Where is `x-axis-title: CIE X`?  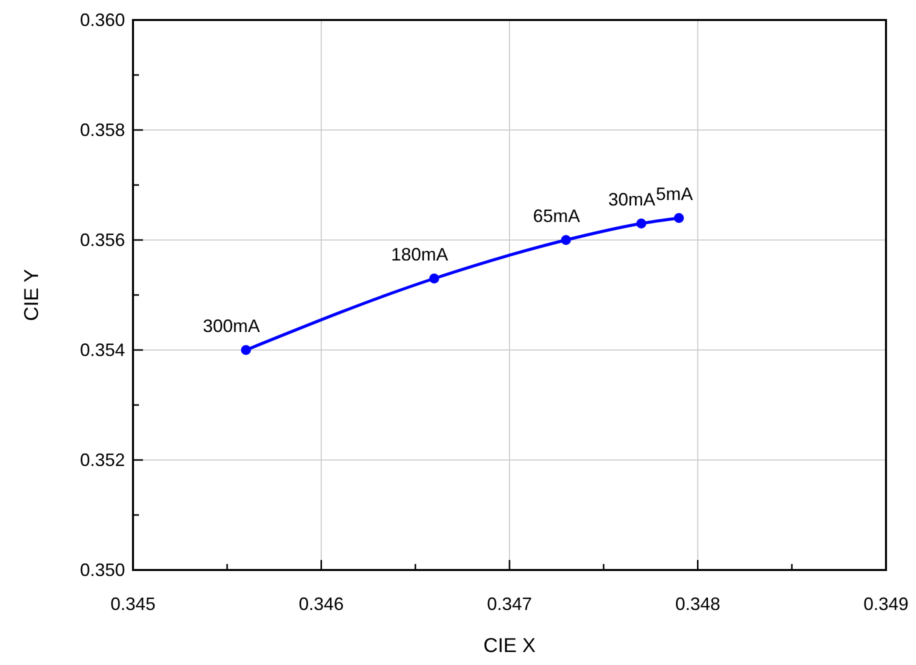 x-axis-title: CIE X is located at coordinates (509, 646).